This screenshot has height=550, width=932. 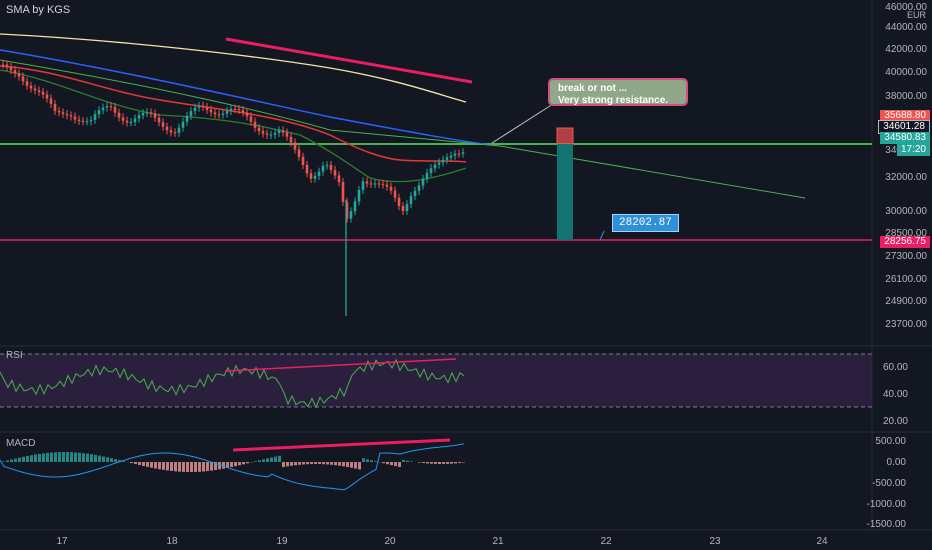 I want to click on price-badge: 35688.80, so click(x=905, y=116).